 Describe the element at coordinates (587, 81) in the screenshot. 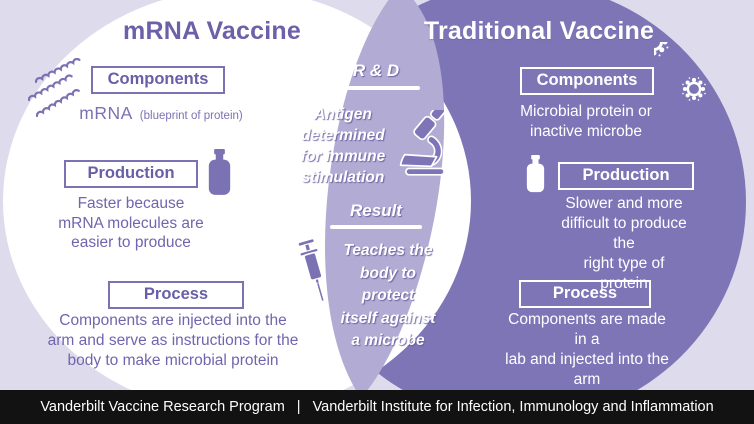

I see `components-heading-right: Components` at that location.